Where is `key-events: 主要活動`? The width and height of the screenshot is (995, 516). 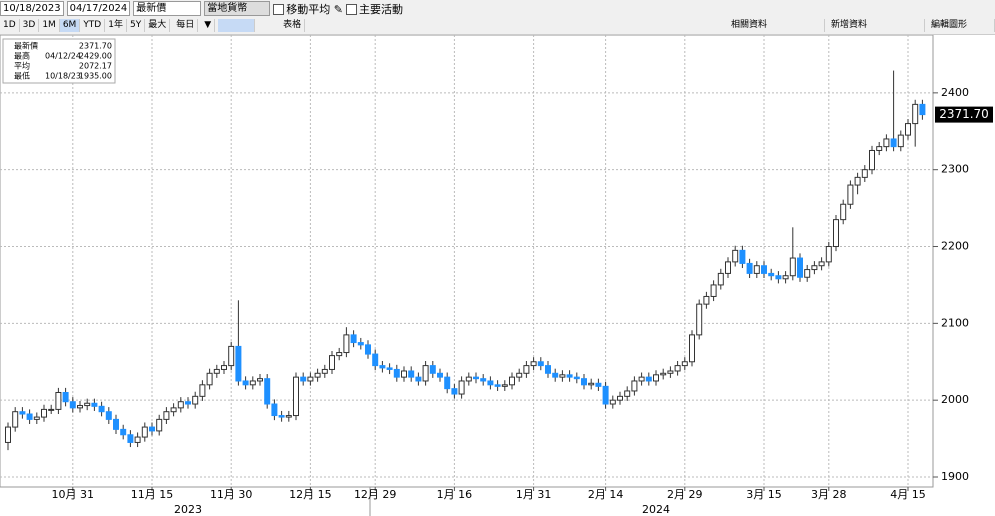 key-events: 主要活動 is located at coordinates (374, 9).